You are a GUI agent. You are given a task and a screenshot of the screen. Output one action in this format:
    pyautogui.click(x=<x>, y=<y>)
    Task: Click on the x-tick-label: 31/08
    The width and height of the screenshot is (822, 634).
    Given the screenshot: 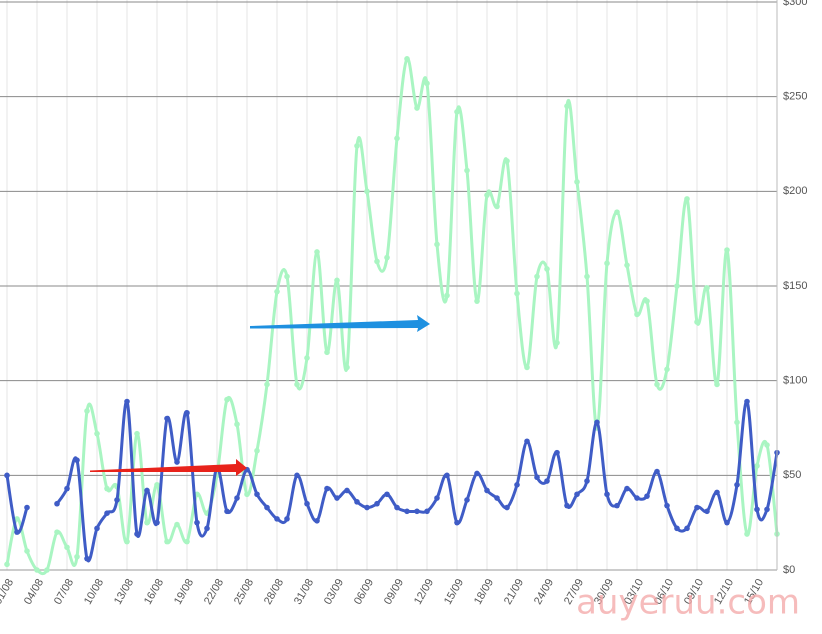 What is the action you would take?
    pyautogui.click(x=304, y=592)
    